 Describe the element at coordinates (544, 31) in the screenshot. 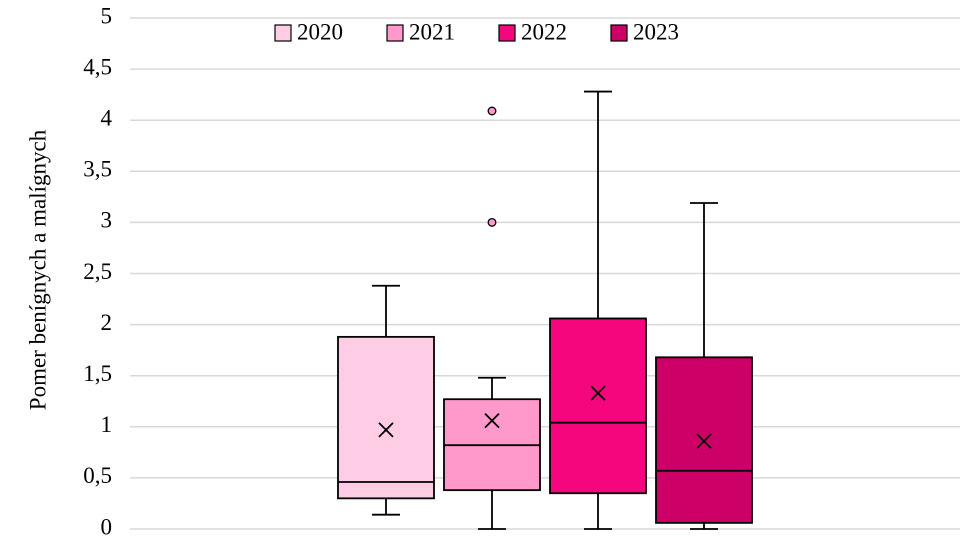

I see `legend-label: 2022` at that location.